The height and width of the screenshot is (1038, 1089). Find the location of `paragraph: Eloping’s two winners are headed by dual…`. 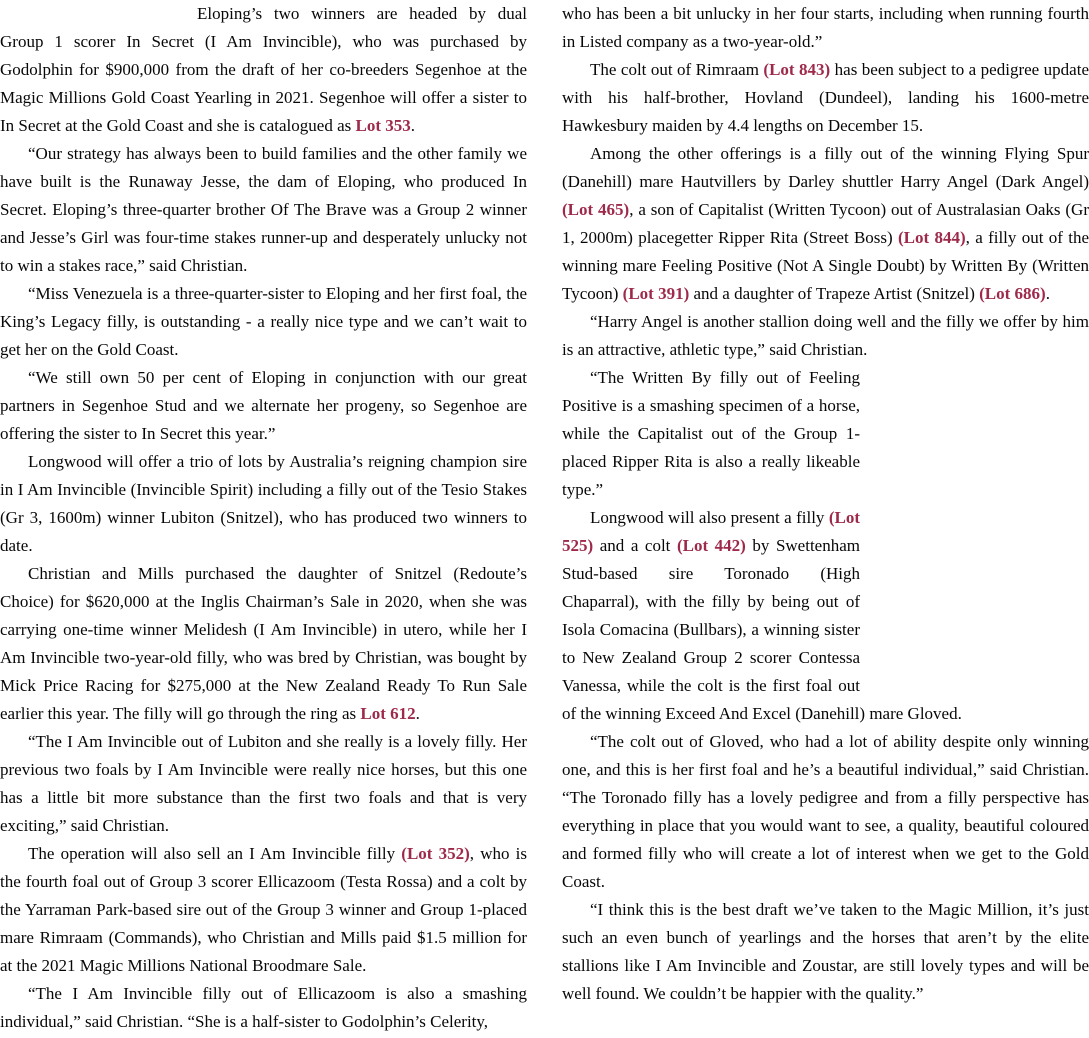

paragraph: Eloping’s two winners are headed by dual… is located at coordinates (263, 70).